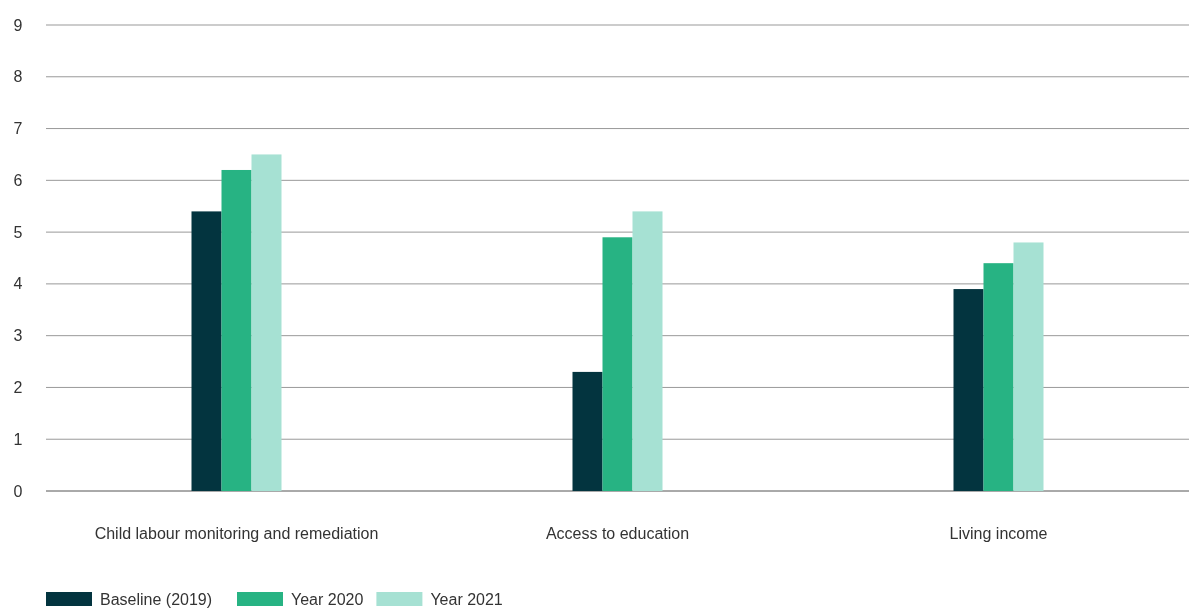 This screenshot has height=611, width=1189. What do you see at coordinates (18, 129) in the screenshot?
I see `y-tick-label: 7` at bounding box center [18, 129].